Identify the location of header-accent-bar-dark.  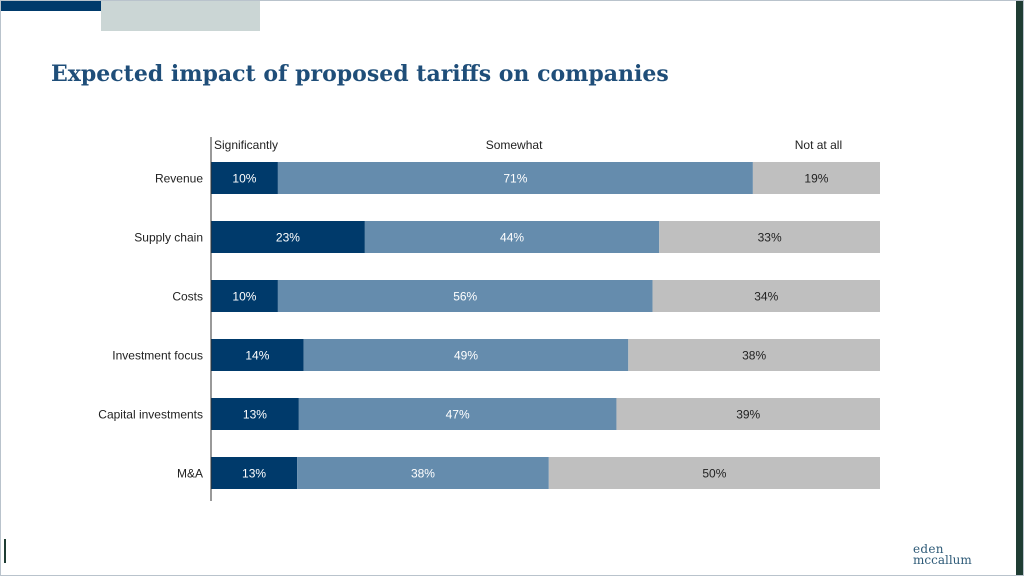
(95, 6).